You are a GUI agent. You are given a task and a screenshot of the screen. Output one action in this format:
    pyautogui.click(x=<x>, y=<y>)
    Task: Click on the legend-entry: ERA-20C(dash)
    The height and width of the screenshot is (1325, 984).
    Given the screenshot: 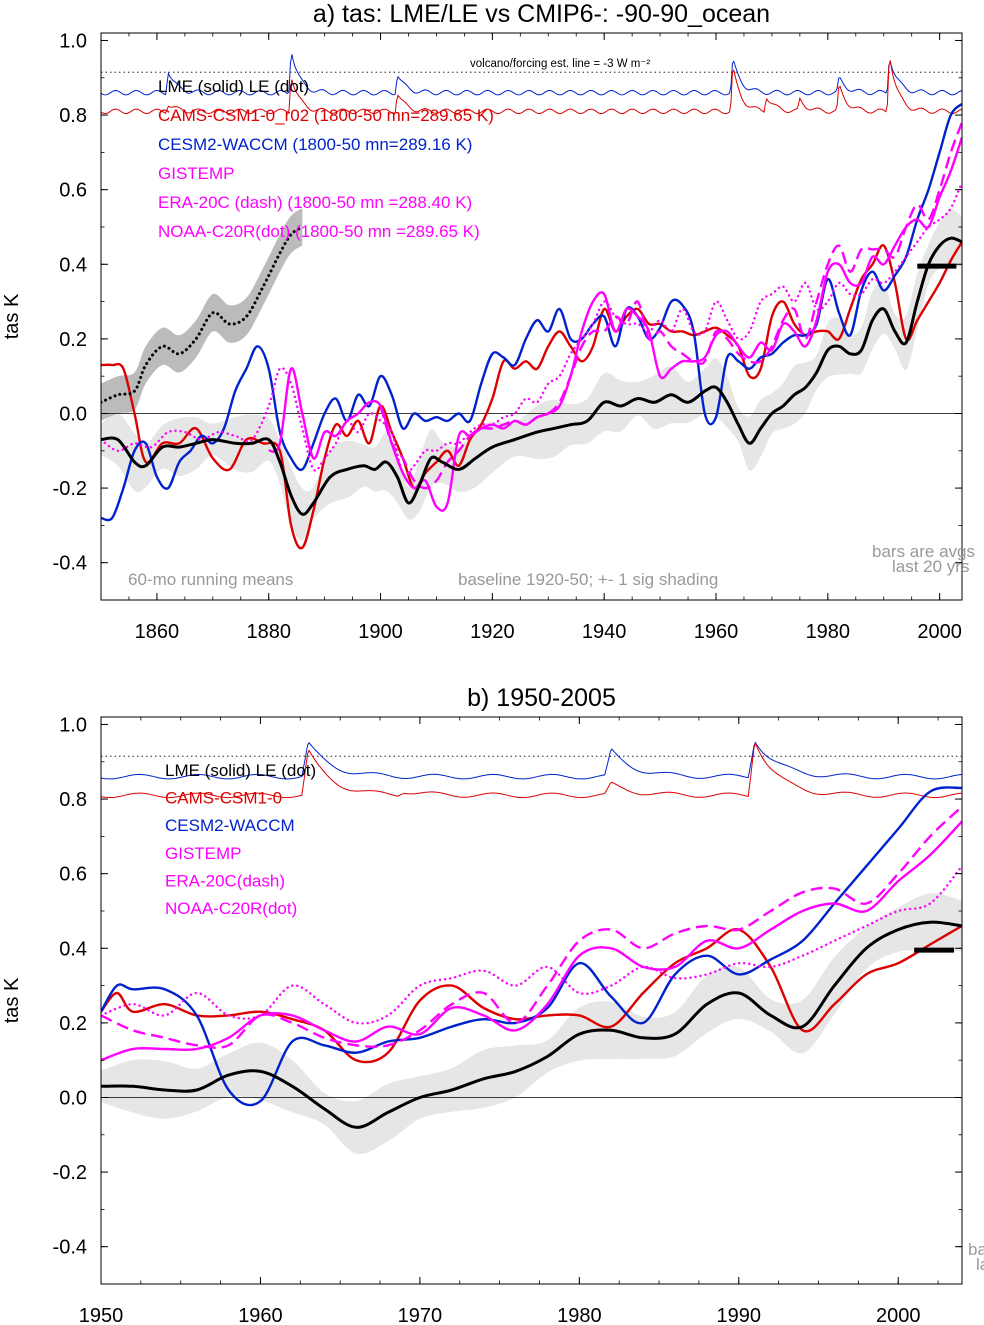 What is the action you would take?
    pyautogui.click(x=225, y=880)
    